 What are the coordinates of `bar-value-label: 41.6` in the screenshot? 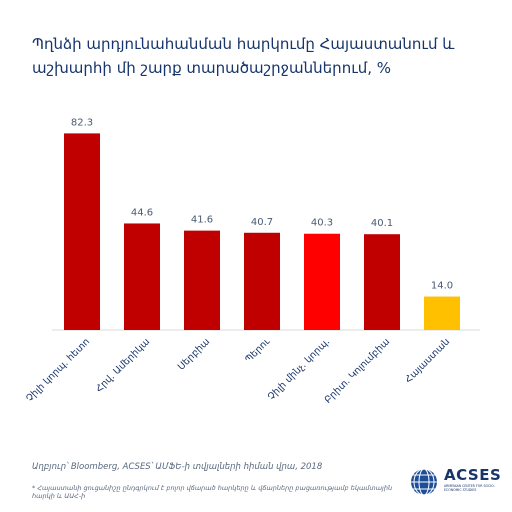 It's located at (202, 220).